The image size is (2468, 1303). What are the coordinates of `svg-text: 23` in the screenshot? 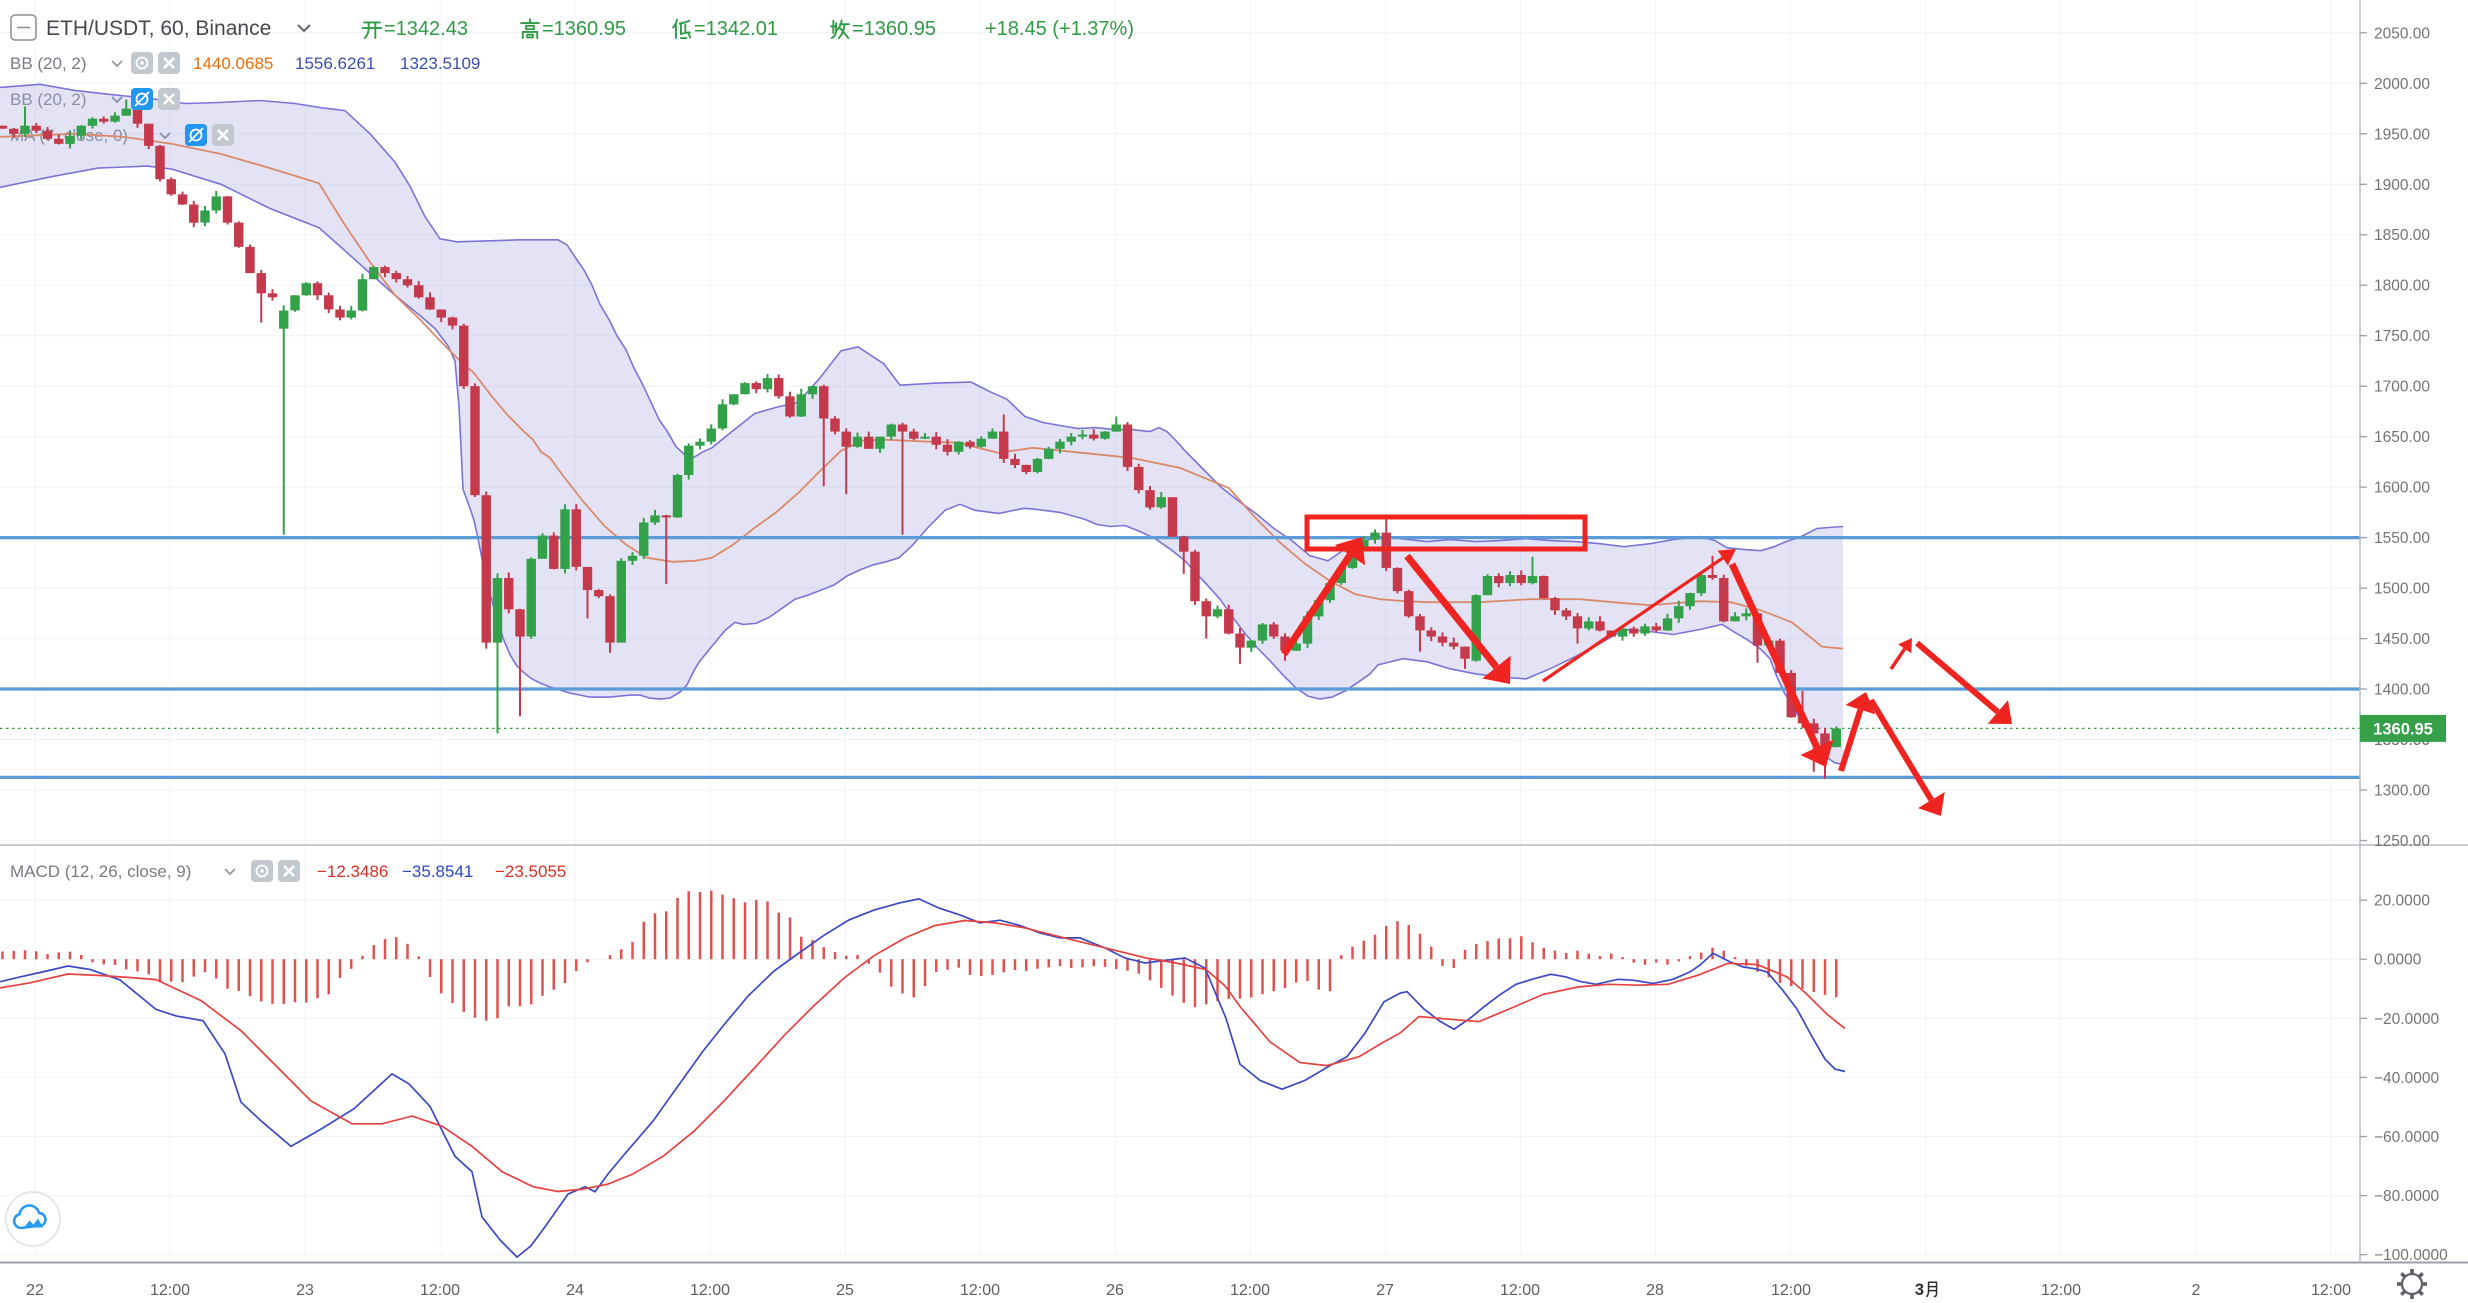 It's located at (305, 1290).